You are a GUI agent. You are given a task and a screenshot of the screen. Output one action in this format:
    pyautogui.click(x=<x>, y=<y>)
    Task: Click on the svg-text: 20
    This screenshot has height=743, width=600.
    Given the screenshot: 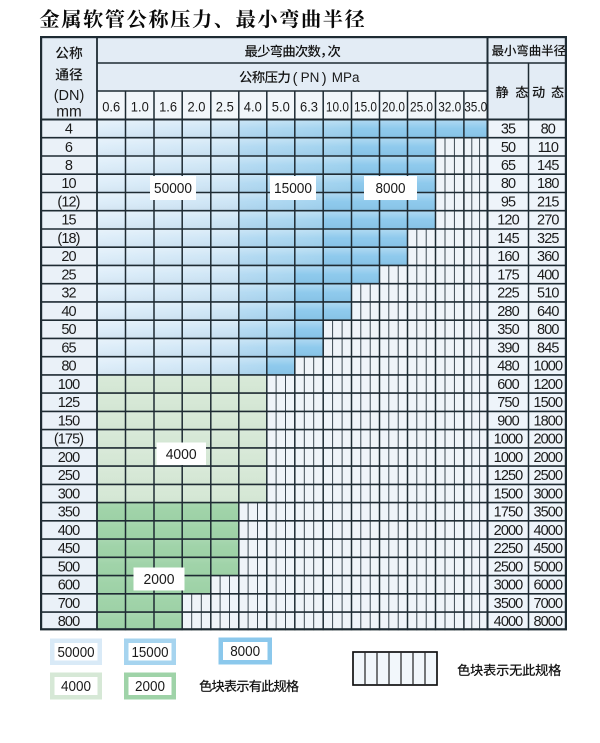 What is the action you would take?
    pyautogui.click(x=68, y=257)
    